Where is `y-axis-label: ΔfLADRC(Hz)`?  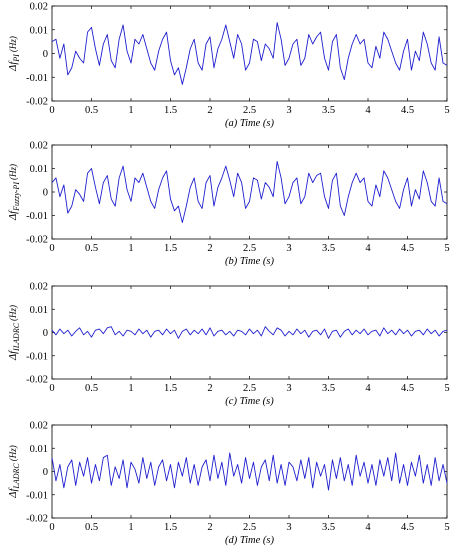 y-axis-label: ΔfLADRC(Hz) is located at coordinates (14, 471).